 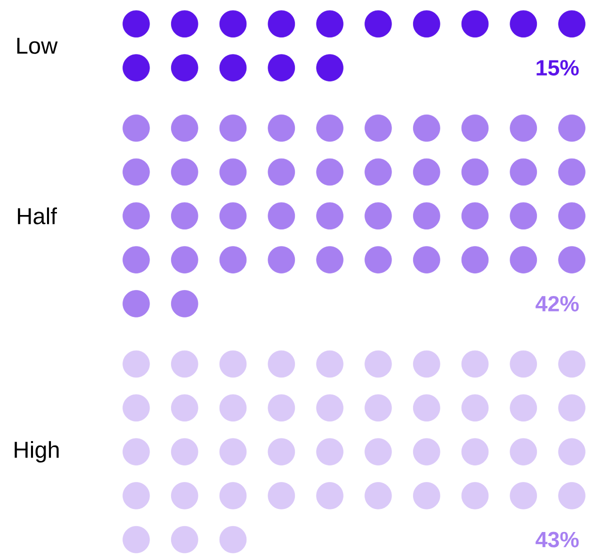 What do you see at coordinates (37, 46) in the screenshot?
I see `category-label: Low` at bounding box center [37, 46].